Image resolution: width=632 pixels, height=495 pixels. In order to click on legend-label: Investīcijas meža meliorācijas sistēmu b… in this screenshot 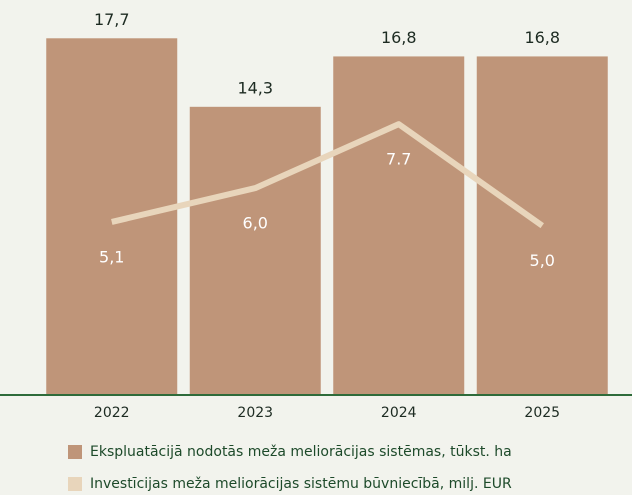, I will do `click(301, 484)`.